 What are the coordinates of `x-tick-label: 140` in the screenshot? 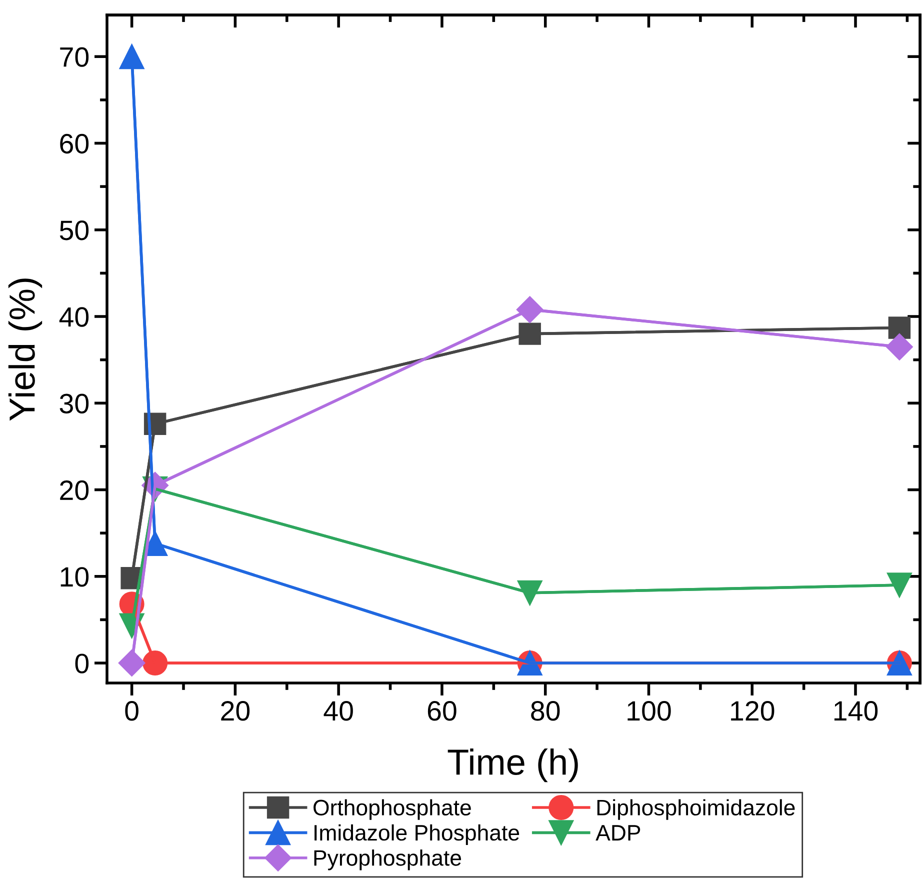 It's located at (856, 711).